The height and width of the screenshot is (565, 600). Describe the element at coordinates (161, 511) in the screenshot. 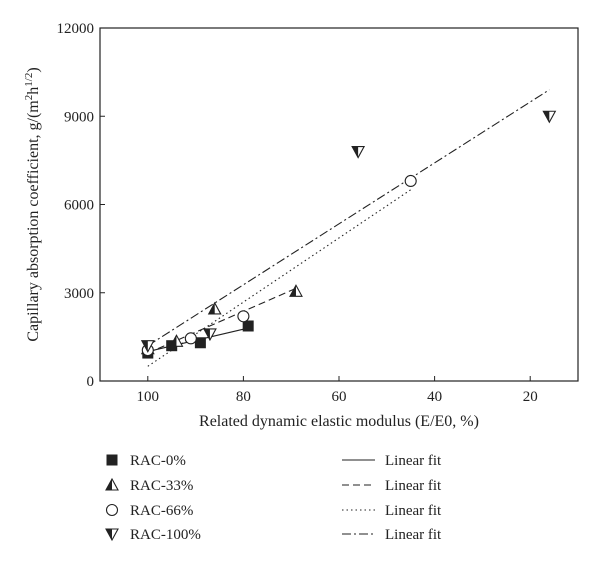

I see `legend-label-series-3: RAC-66%` at that location.